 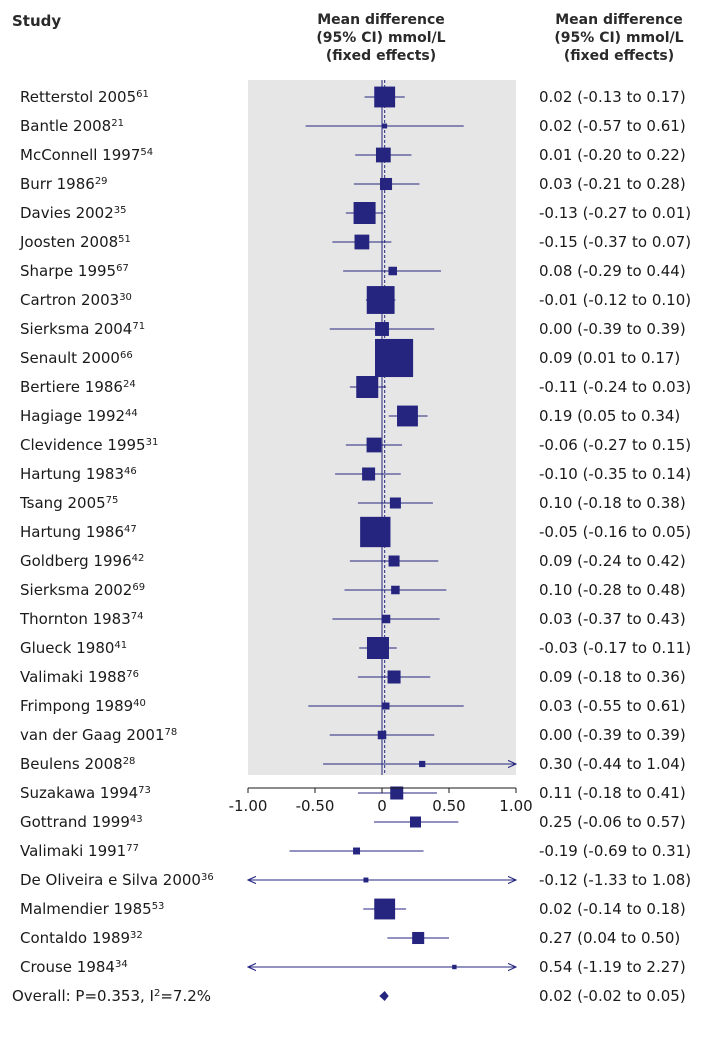 I want to click on study-reference: 53, so click(x=158, y=906).